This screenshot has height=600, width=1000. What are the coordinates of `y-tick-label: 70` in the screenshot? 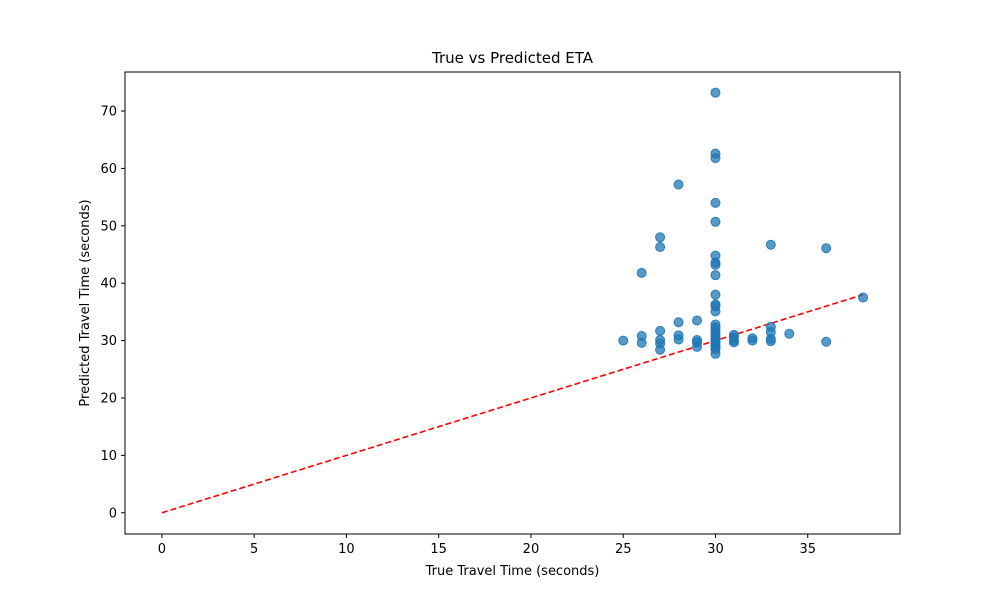 It's located at (108, 112).